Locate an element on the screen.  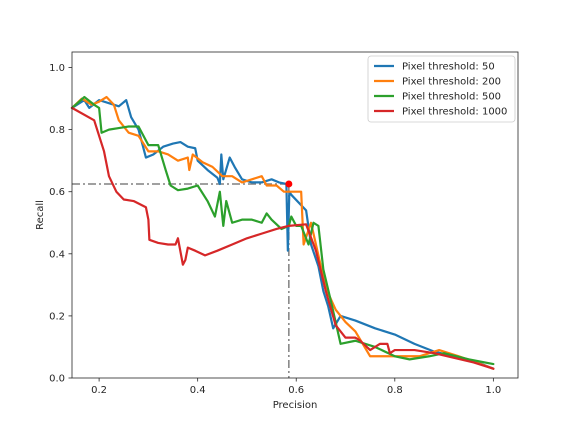
x-tick-label: 0.8 is located at coordinates (395, 390).